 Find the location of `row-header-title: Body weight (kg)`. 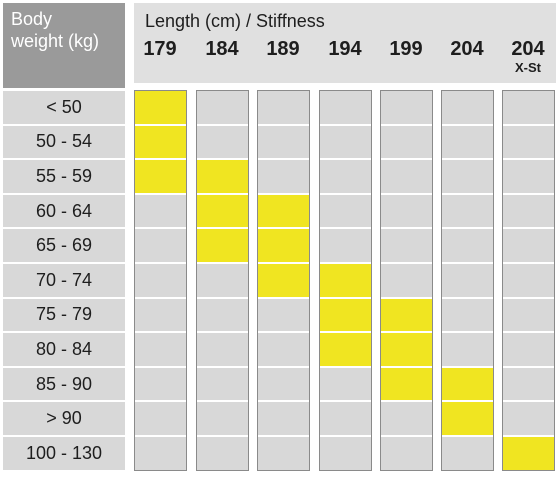

row-header-title: Body weight (kg) is located at coordinates (55, 30).